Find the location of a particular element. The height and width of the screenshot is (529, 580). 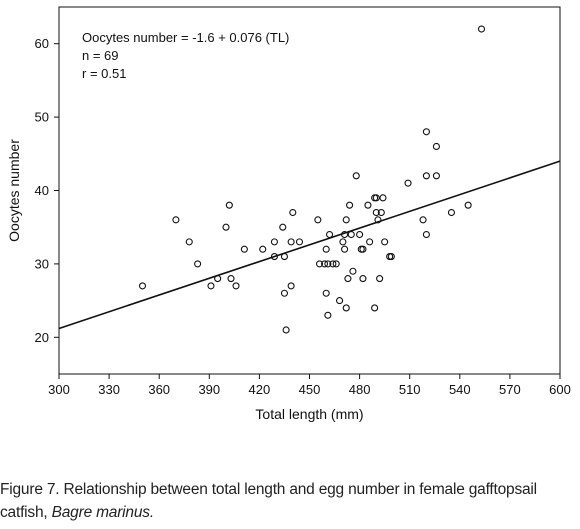

y-tick-label: 60 is located at coordinates (42, 43).